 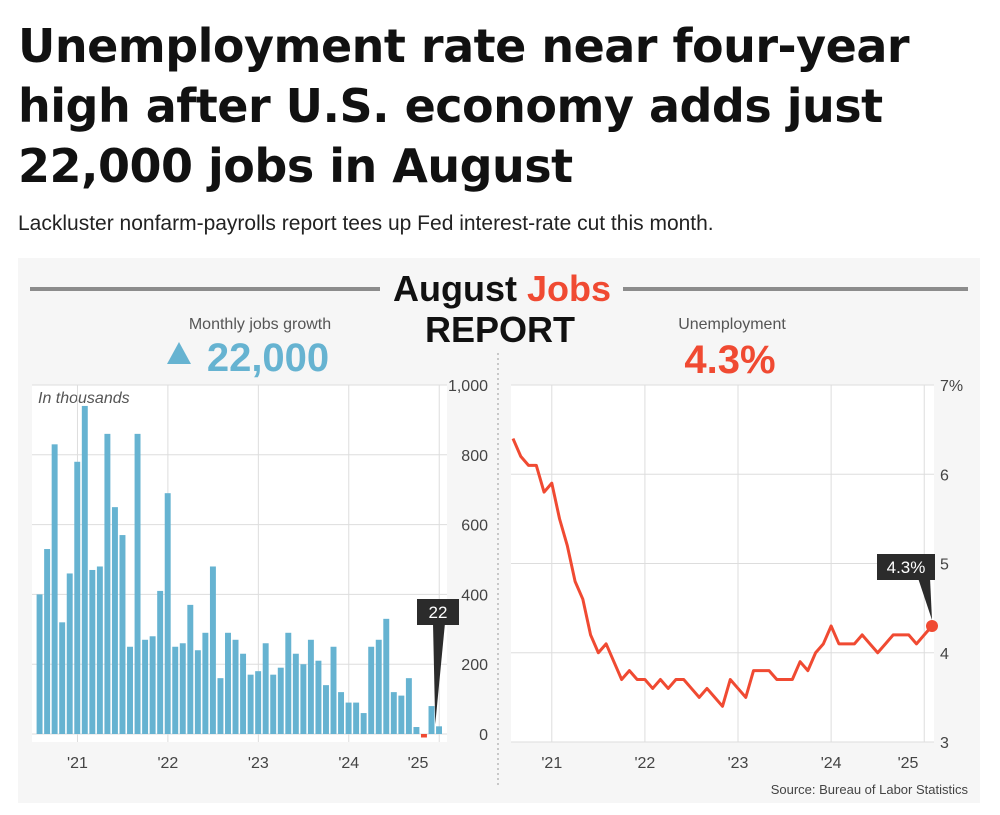 I want to click on unemployment-x-tick: '24, so click(x=831, y=763).